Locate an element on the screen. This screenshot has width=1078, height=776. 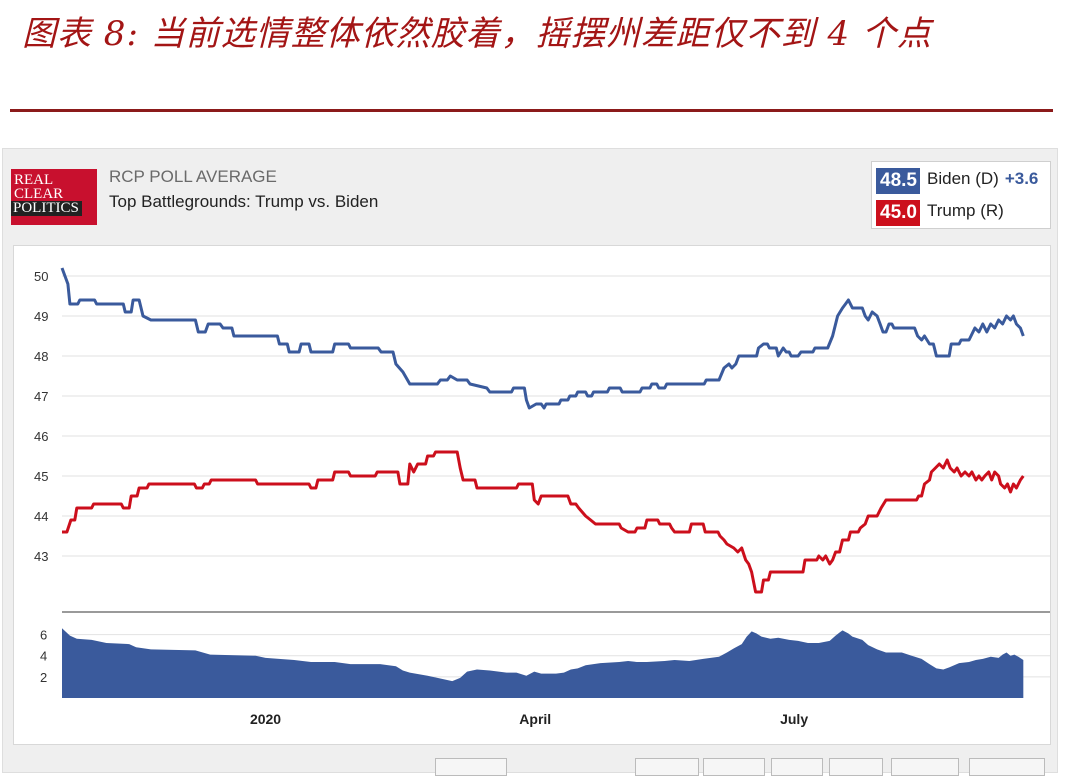
x-tick-label: April is located at coordinates (535, 719).